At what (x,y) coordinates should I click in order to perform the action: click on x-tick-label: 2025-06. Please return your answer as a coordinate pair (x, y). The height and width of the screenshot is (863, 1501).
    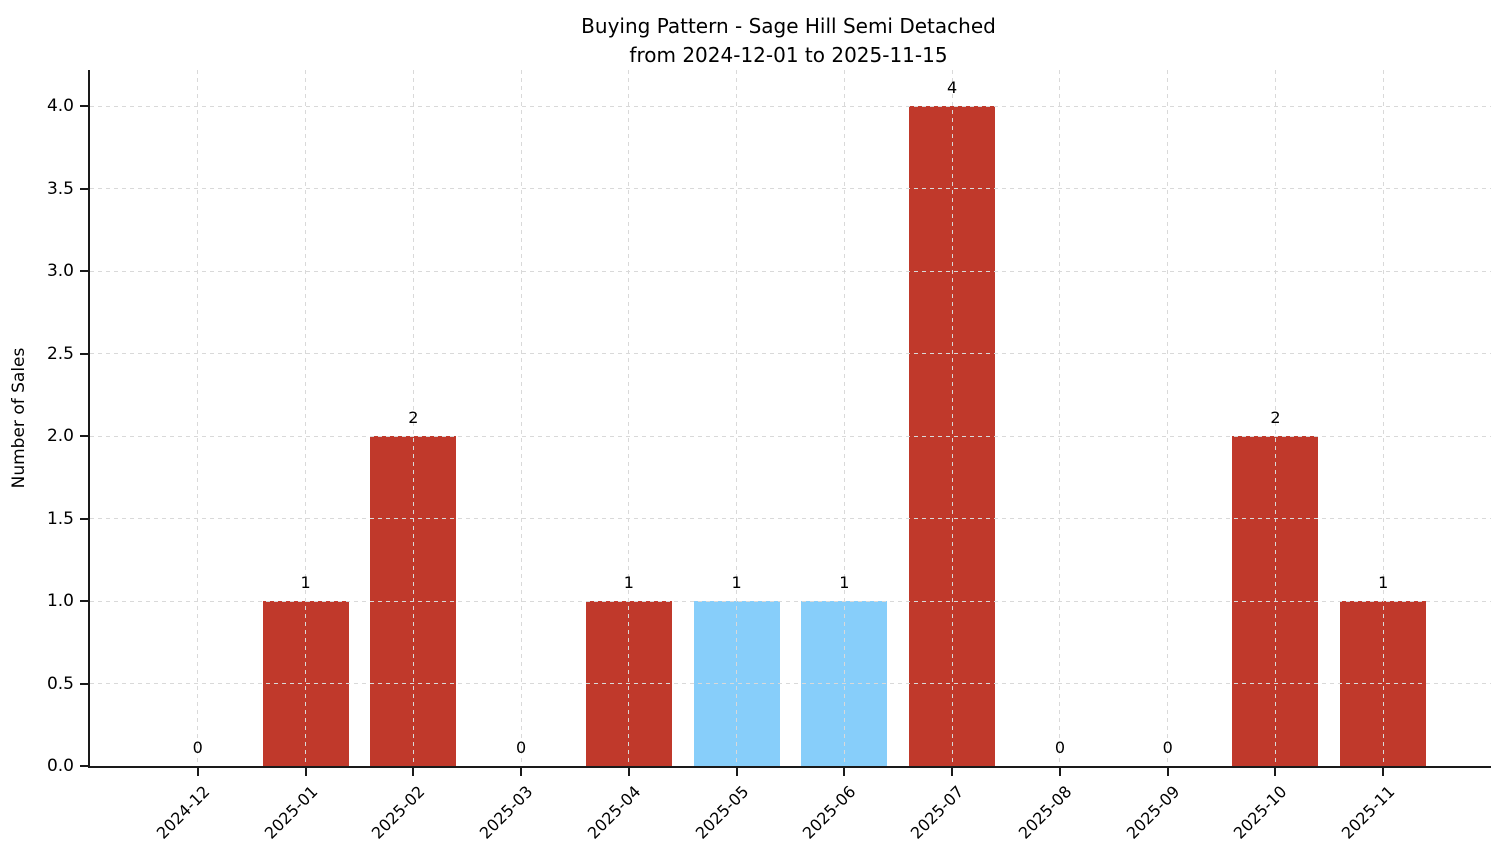
    Looking at the image, I should click on (829, 812).